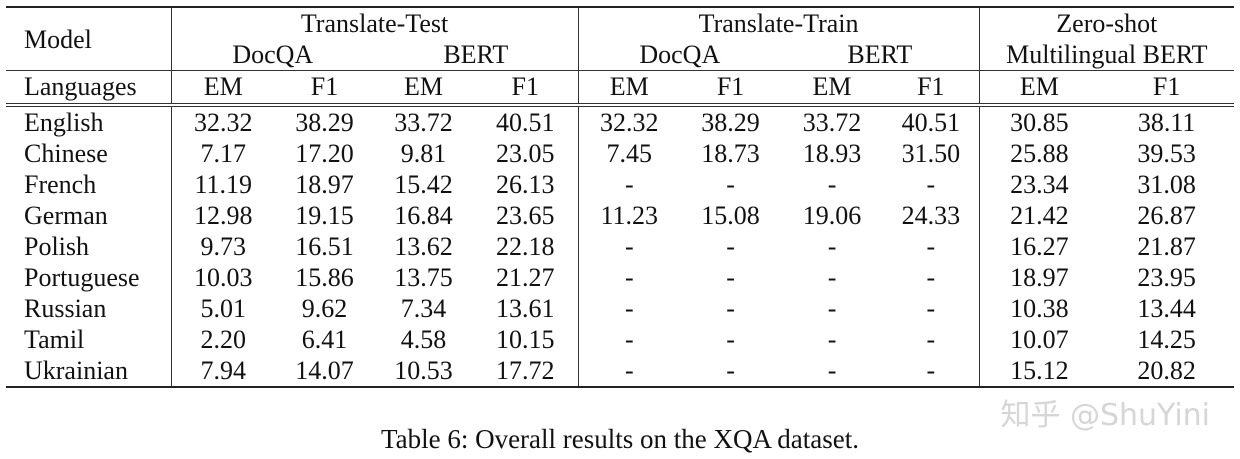  What do you see at coordinates (423, 277) in the screenshot?
I see `value-cell: 13.75` at bounding box center [423, 277].